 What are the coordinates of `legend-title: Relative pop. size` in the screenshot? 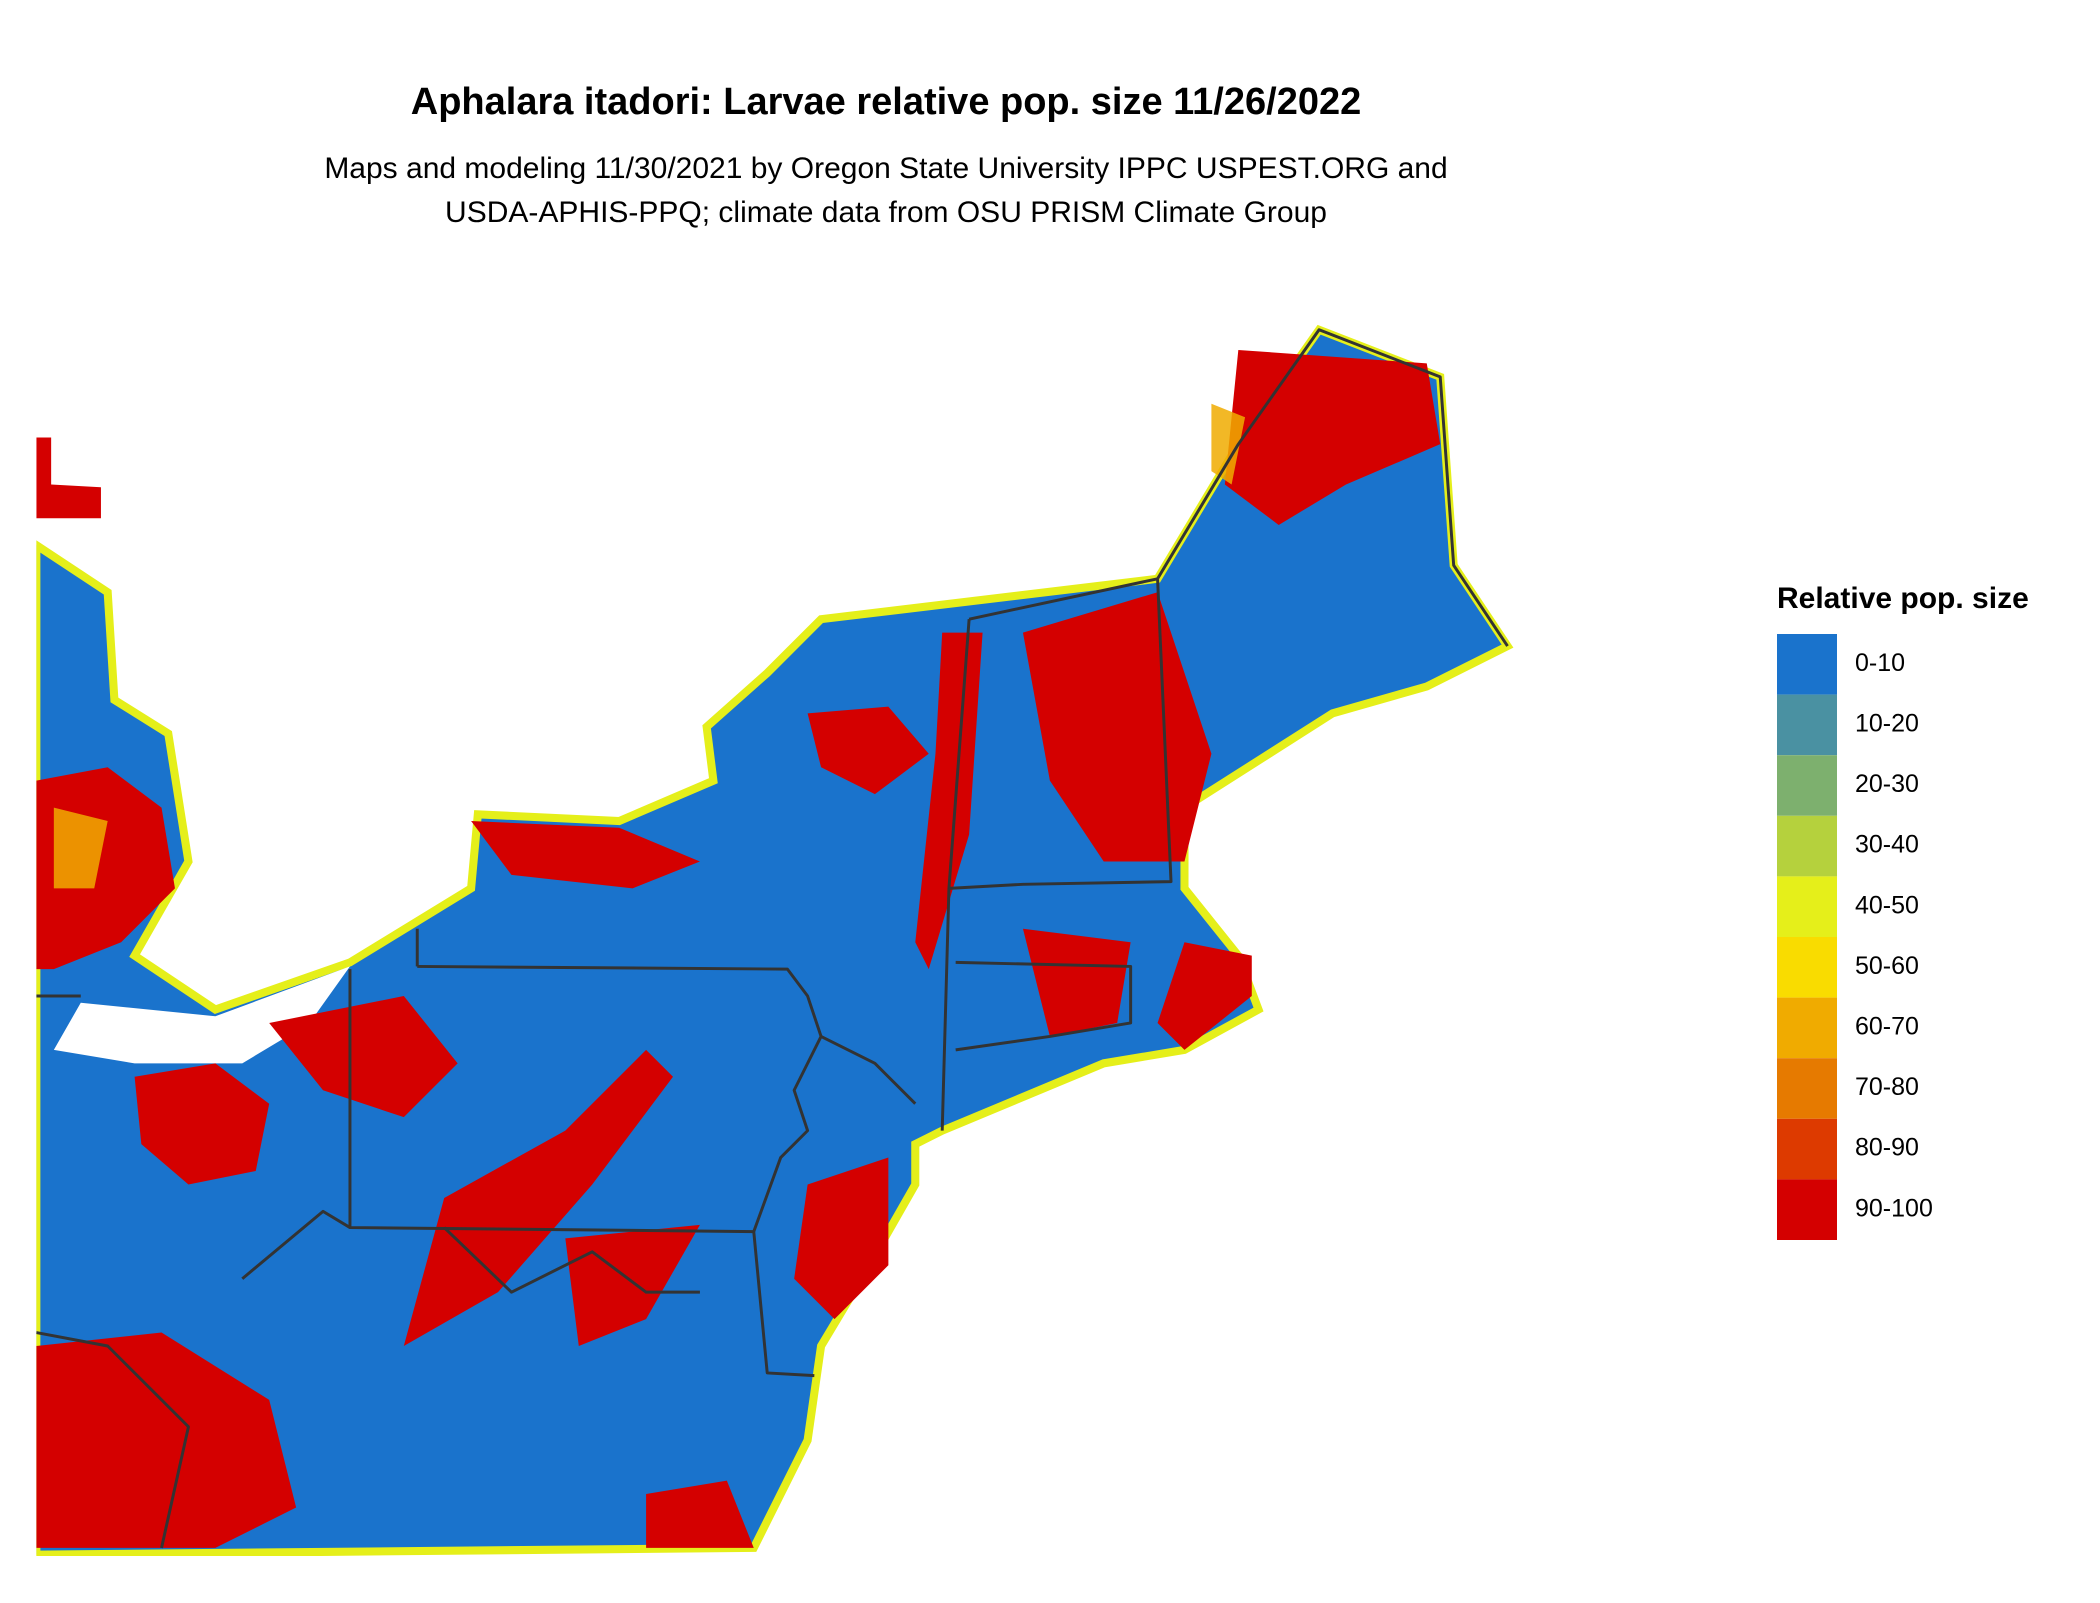 It's located at (1903, 598).